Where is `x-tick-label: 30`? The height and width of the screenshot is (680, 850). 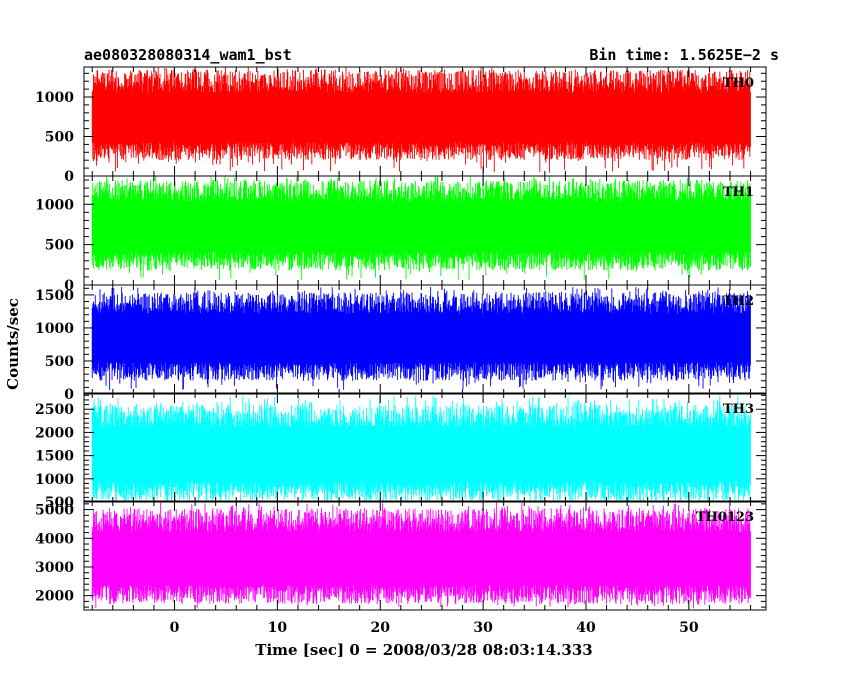 x-tick-label: 30 is located at coordinates (483, 628).